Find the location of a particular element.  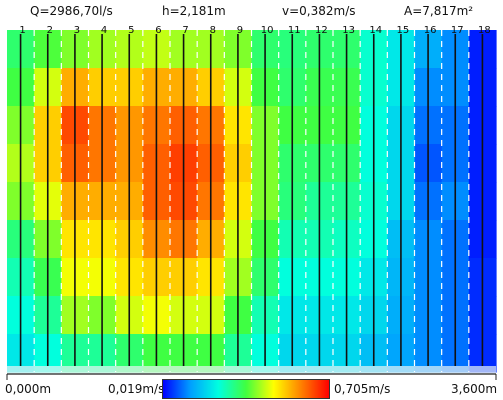

colorbar-max-label: 0,705m/s is located at coordinates (362, 389).